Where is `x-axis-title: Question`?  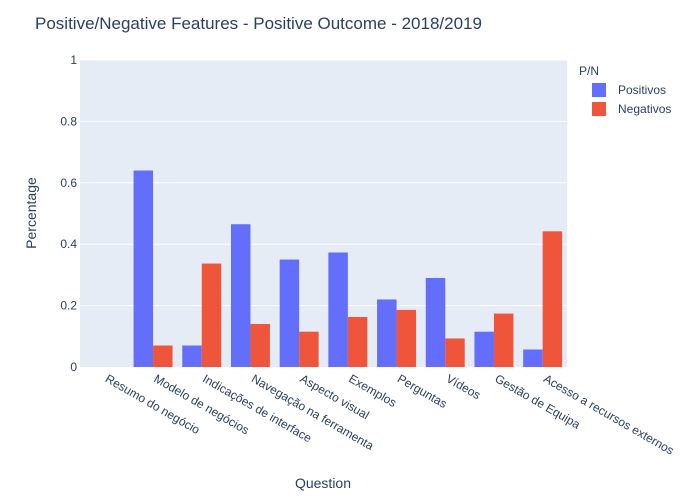
x-axis-title: Question is located at coordinates (323, 483).